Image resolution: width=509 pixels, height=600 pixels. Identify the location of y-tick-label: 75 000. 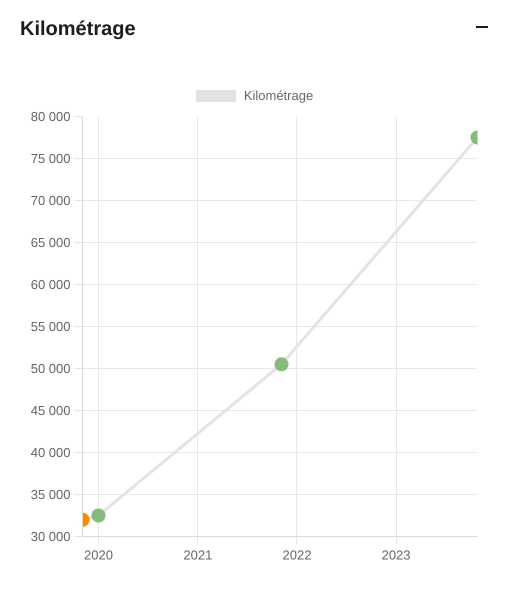
(50, 158).